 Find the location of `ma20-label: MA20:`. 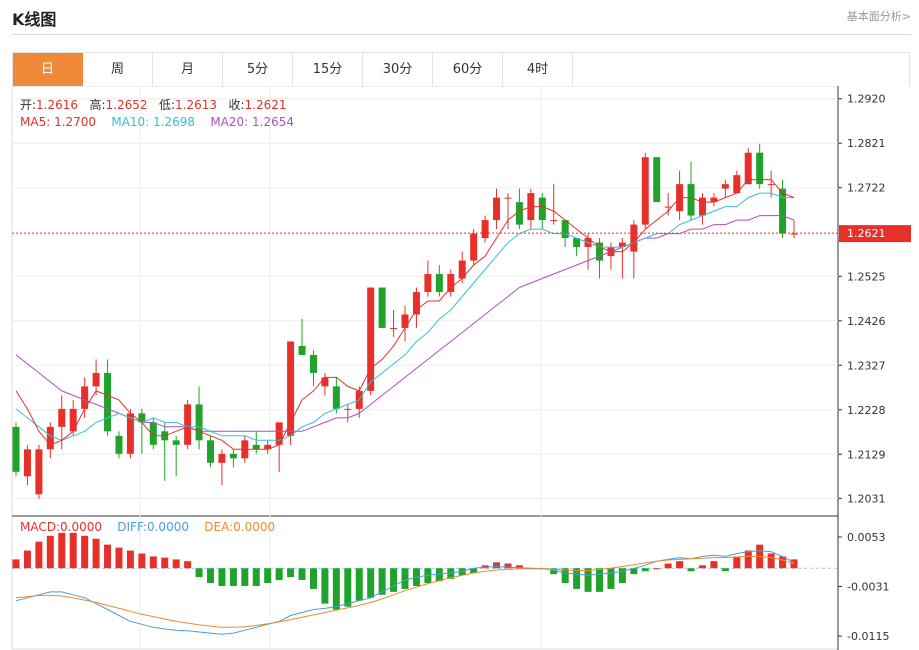

ma20-label: MA20: is located at coordinates (229, 122).